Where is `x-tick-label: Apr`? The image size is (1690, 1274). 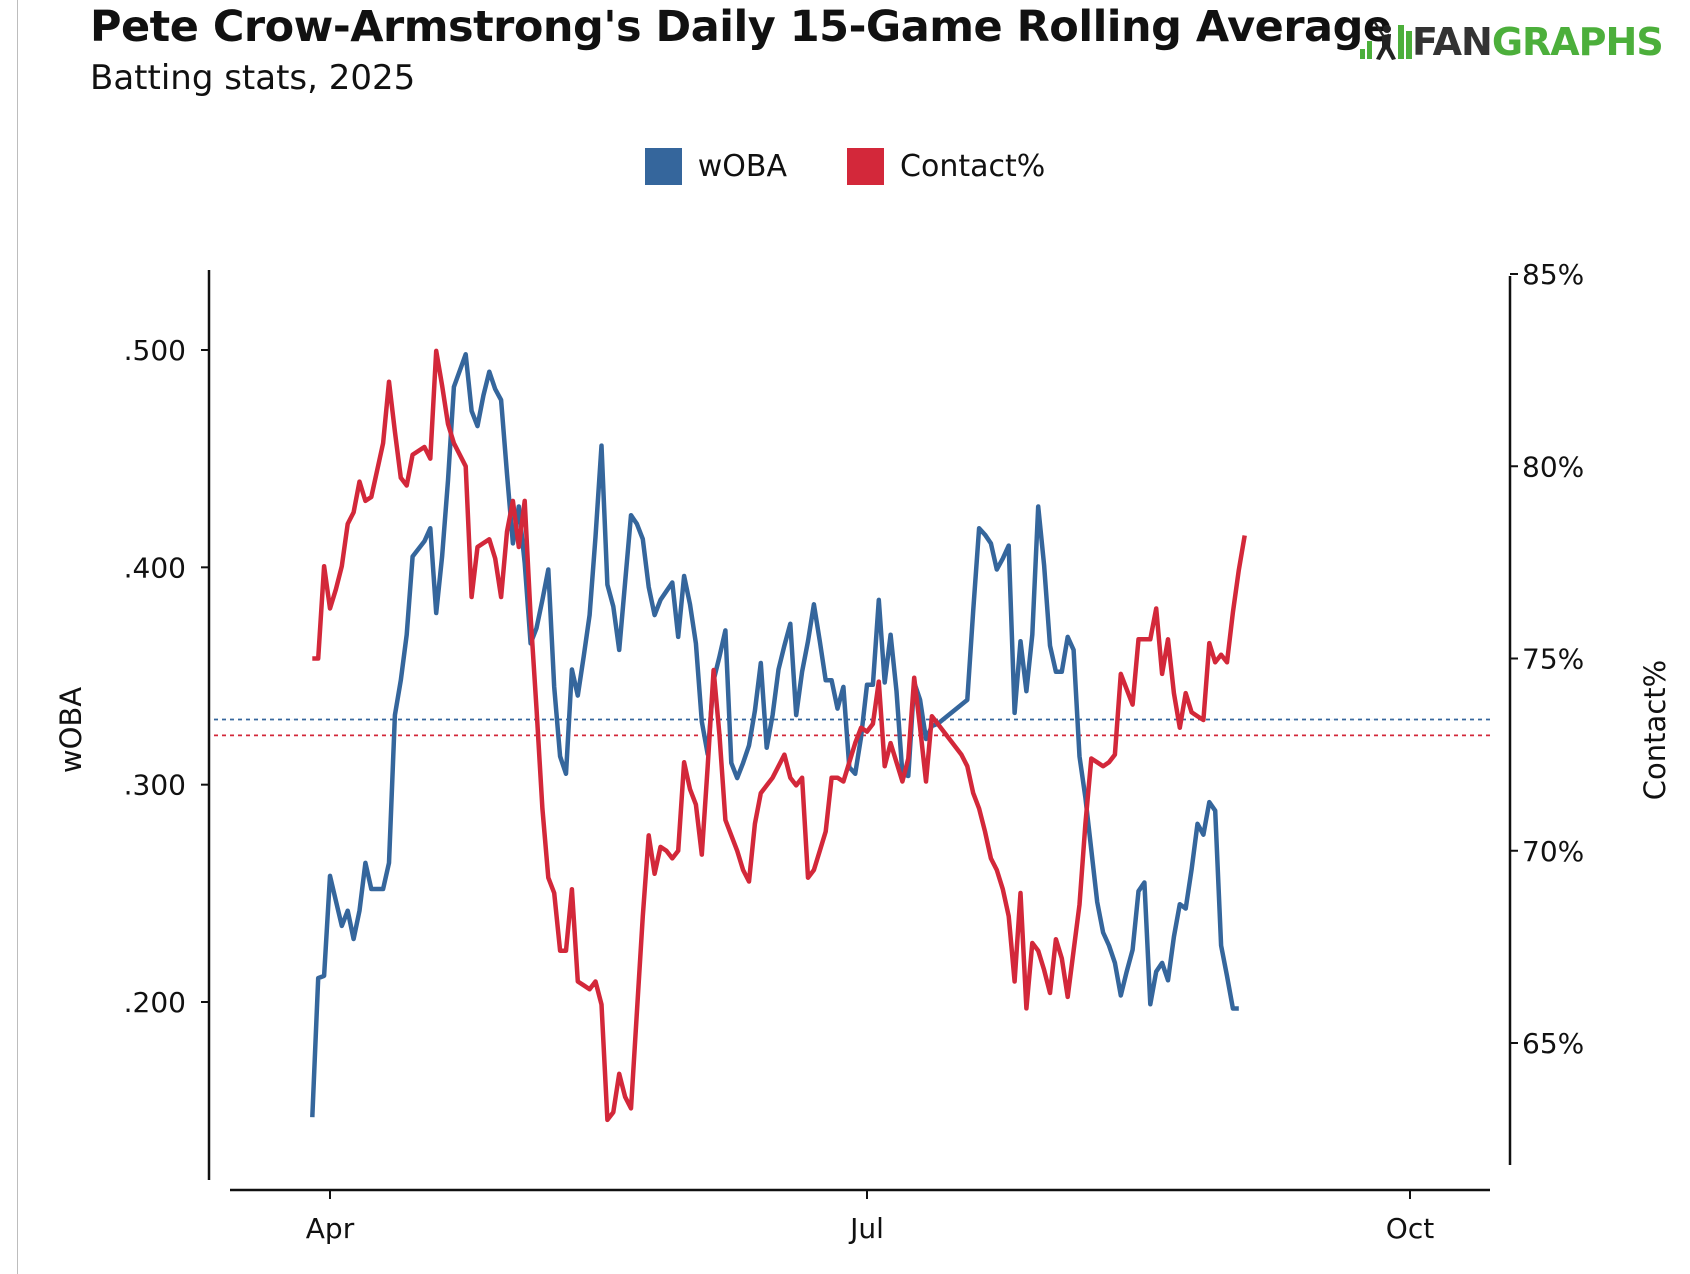
x-tick-label: Apr is located at coordinates (330, 1228).